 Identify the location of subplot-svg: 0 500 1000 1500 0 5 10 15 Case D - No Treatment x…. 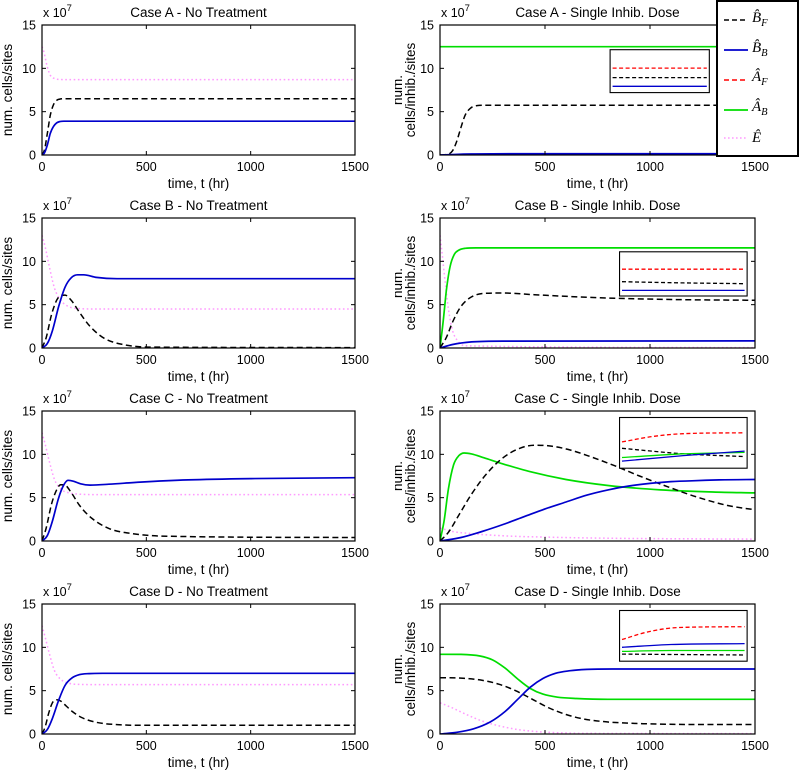
(184, 676).